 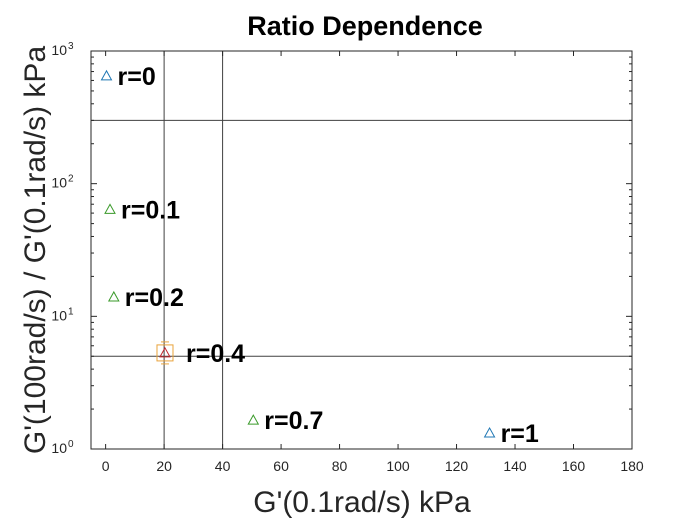 I want to click on x-tick-label: 100, so click(x=398, y=466).